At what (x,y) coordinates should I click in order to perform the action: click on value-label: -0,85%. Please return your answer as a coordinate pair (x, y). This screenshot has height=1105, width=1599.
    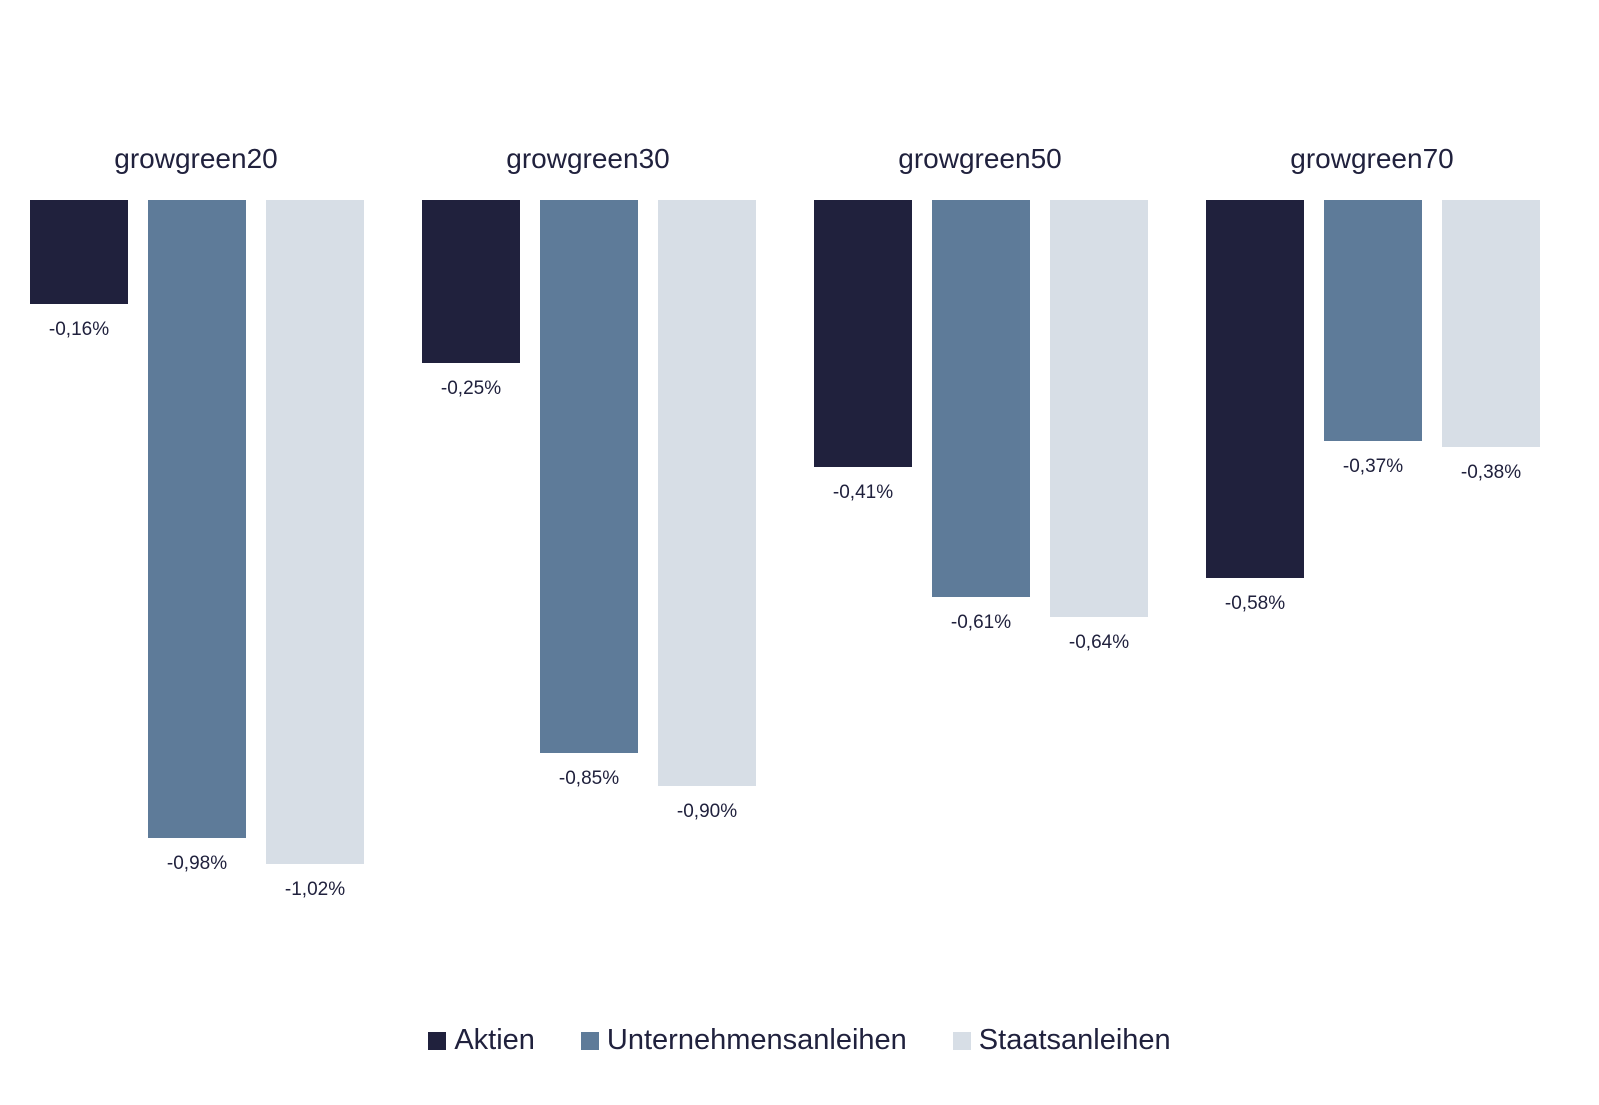
    Looking at the image, I should click on (589, 779).